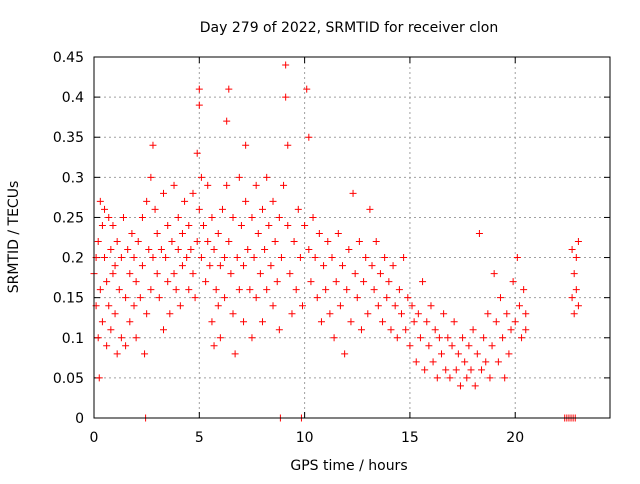 This screenshot has width=640, height=484. I want to click on y-tick-label: 0.05, so click(68, 379).